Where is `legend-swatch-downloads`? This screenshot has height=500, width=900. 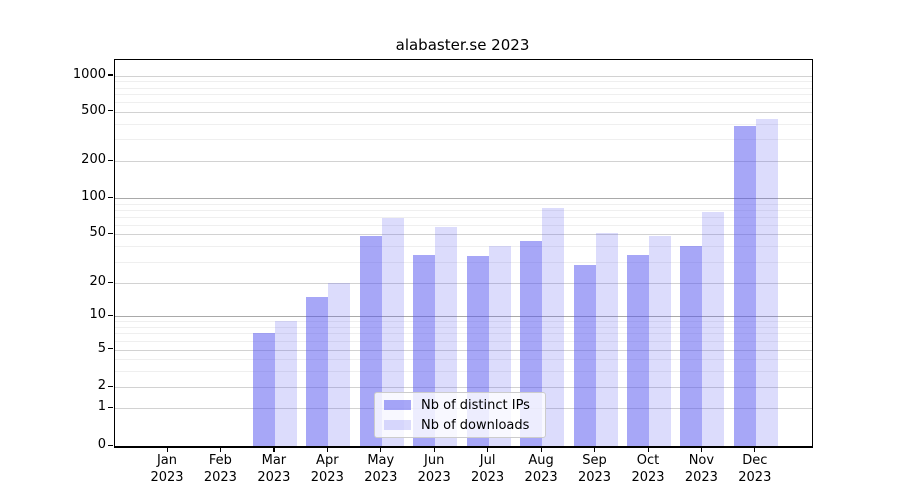 legend-swatch-downloads is located at coordinates (397, 425).